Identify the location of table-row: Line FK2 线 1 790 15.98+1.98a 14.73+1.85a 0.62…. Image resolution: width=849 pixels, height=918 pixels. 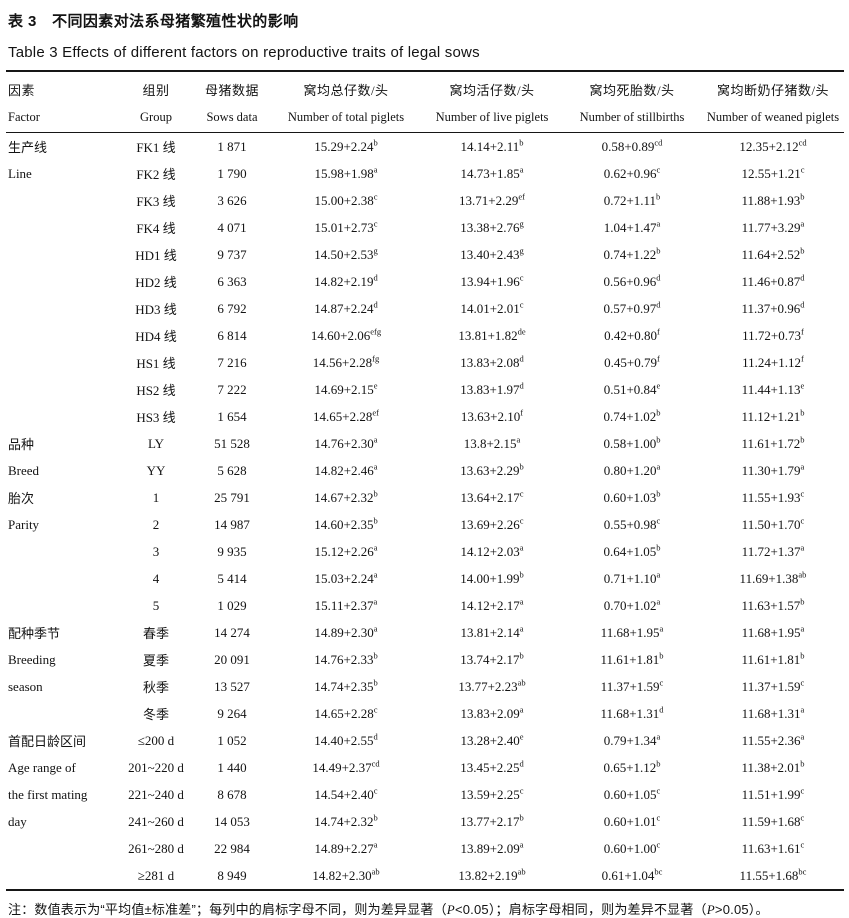
(425, 173).